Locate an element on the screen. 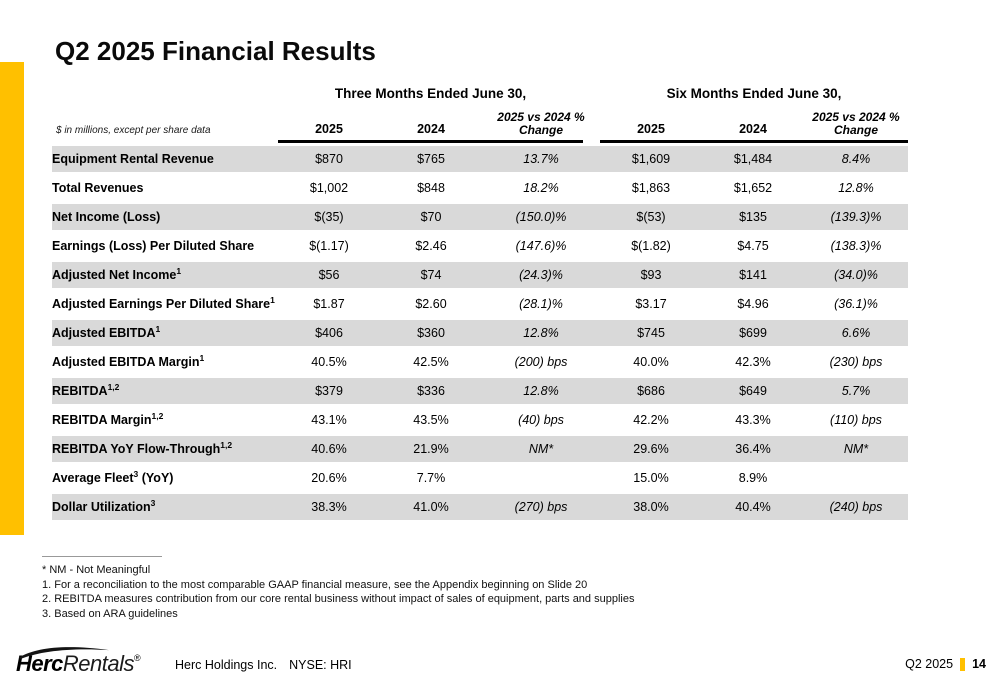 The image size is (1000, 685). cell-6m-2024: $141 is located at coordinates (753, 275).